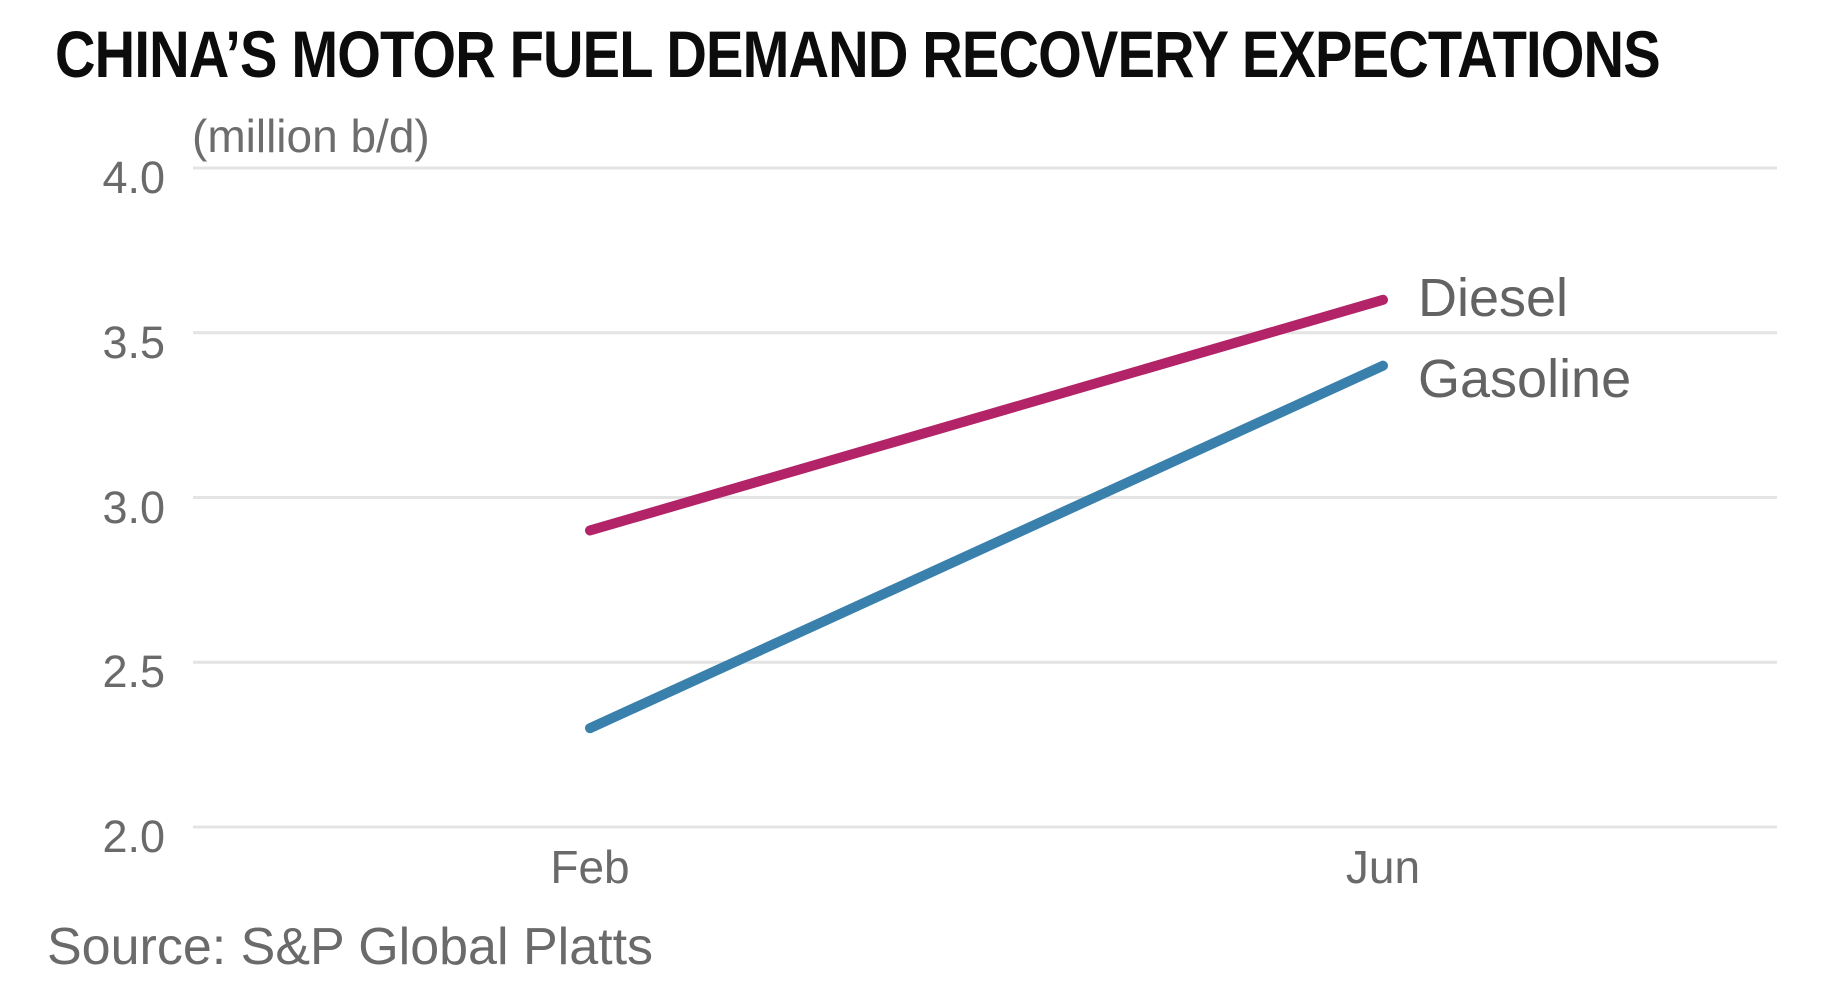  I want to click on y-tick-label-4.0: 4.0, so click(133, 177).